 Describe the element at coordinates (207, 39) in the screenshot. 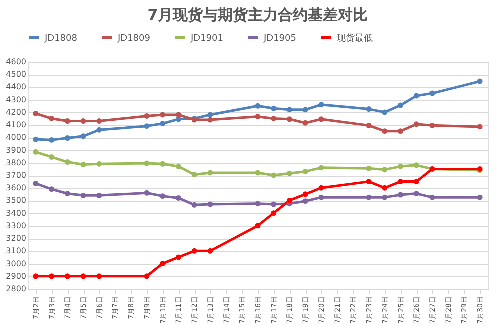

I see `legend-label: JD1901` at that location.